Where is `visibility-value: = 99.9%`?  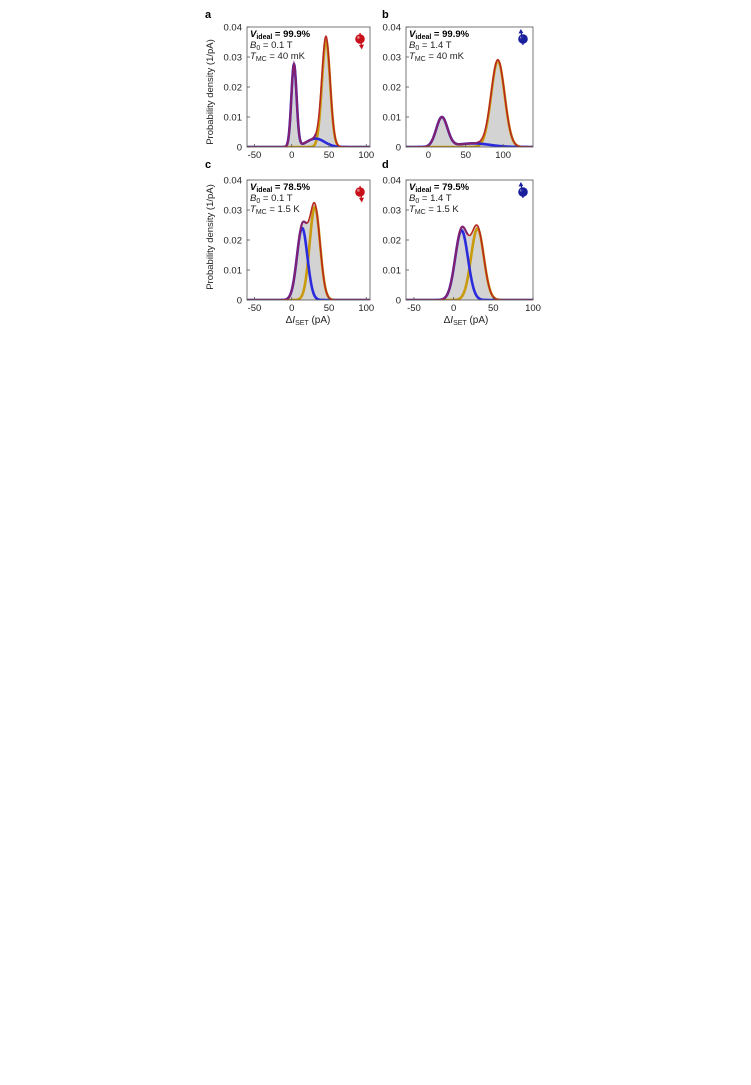 visibility-value: = 99.9% is located at coordinates (291, 34).